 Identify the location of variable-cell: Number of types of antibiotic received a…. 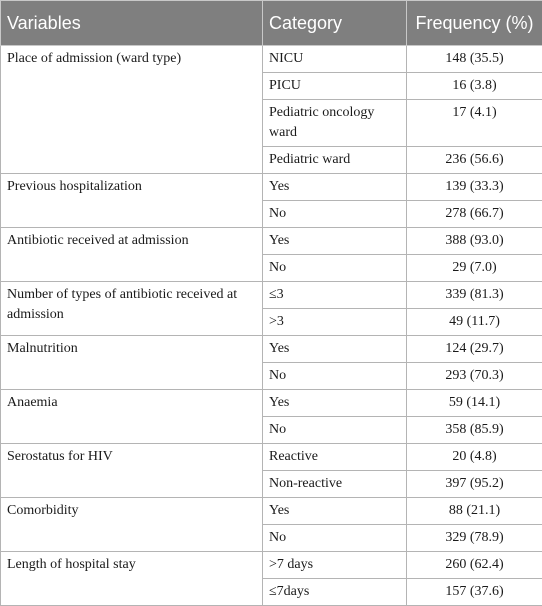
(132, 309).